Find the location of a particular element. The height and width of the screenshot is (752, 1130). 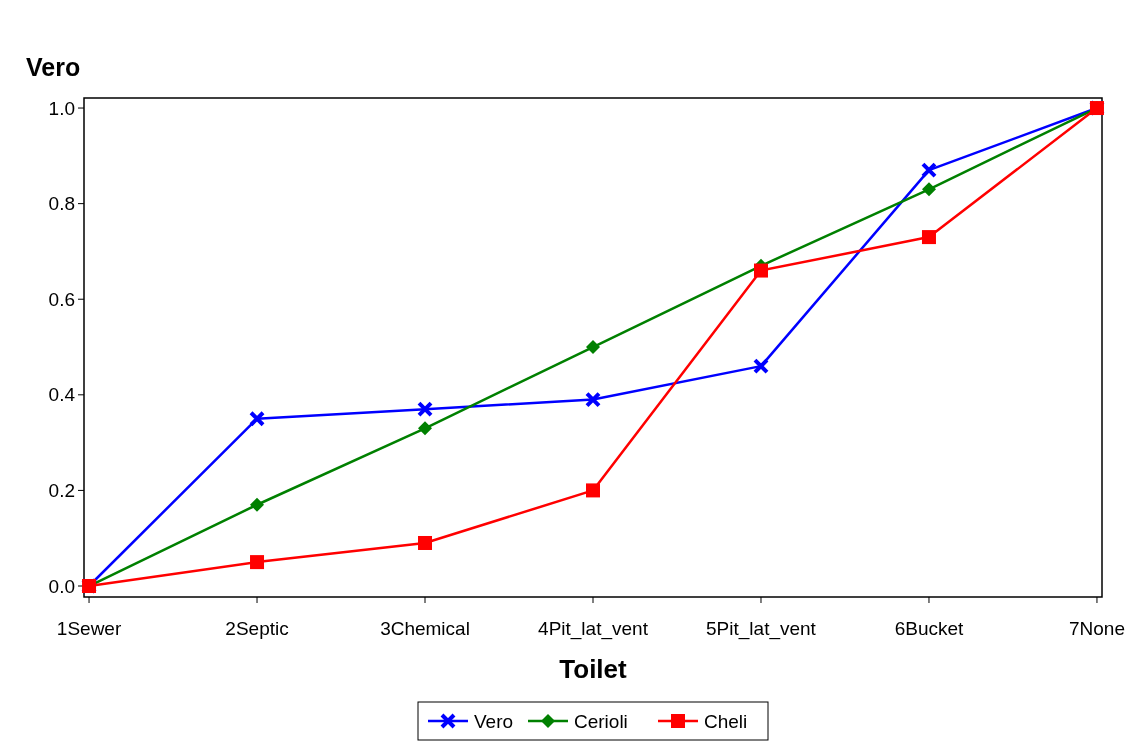

x-tick-label: 4Pit_lat_vent is located at coordinates (593, 629).